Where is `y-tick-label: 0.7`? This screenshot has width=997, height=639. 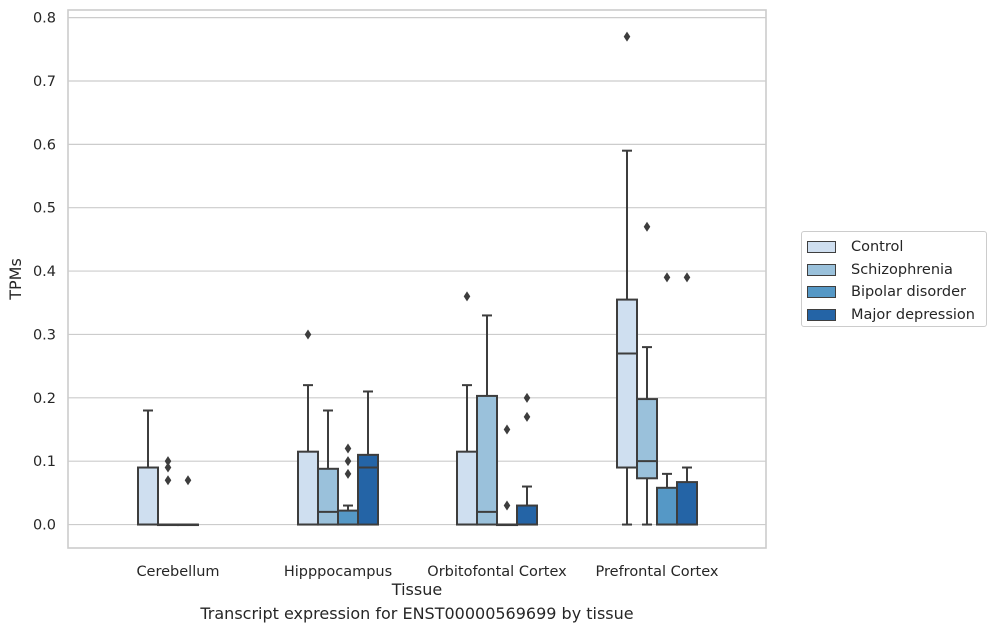 y-tick-label: 0.7 is located at coordinates (44, 82).